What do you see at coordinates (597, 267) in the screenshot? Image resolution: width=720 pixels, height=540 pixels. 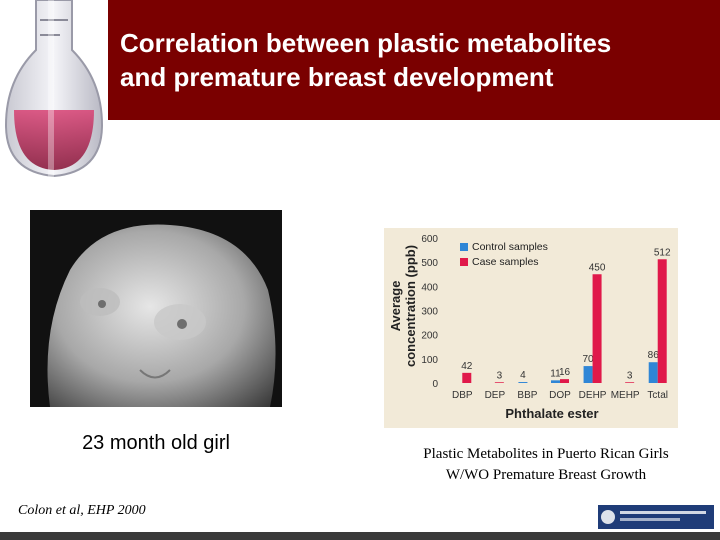 I see `data-label: 450` at bounding box center [597, 267].